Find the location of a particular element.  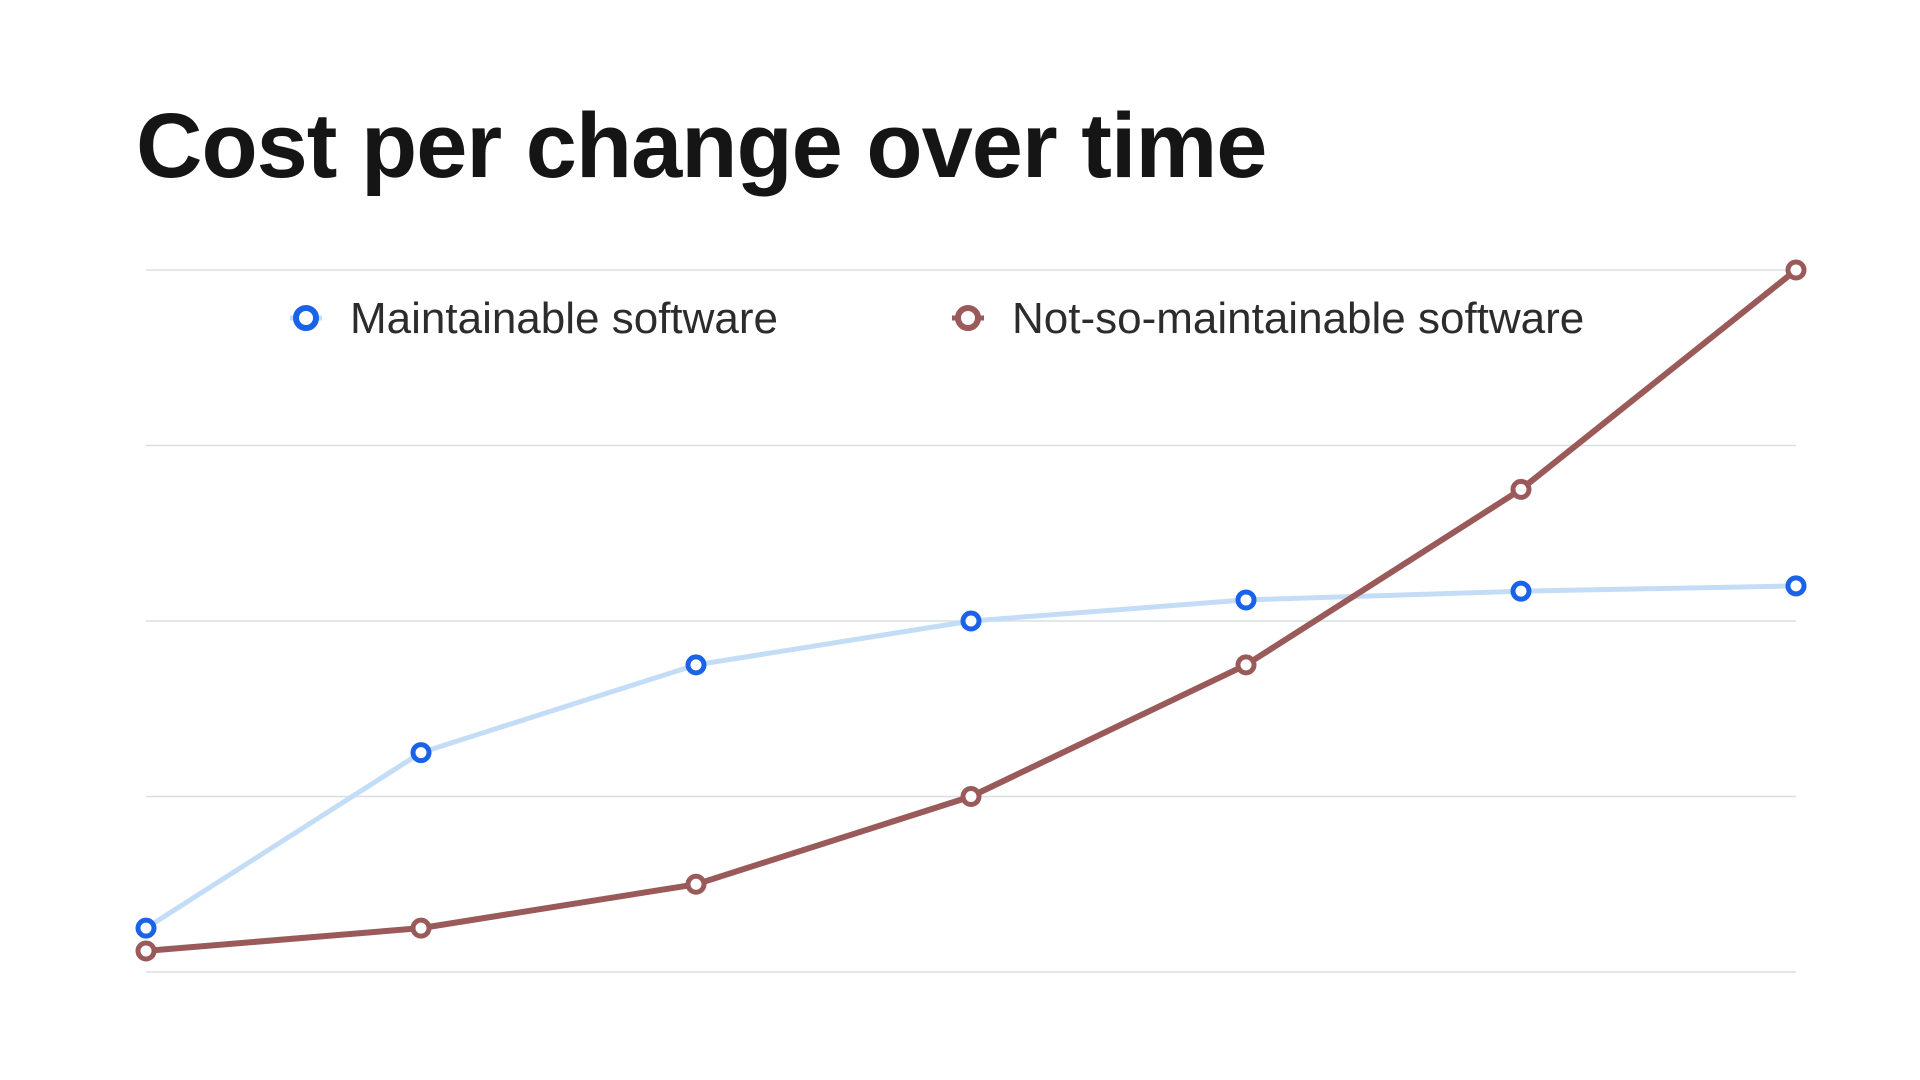

legend-item: Not-so-maintainable software is located at coordinates (1268, 318).